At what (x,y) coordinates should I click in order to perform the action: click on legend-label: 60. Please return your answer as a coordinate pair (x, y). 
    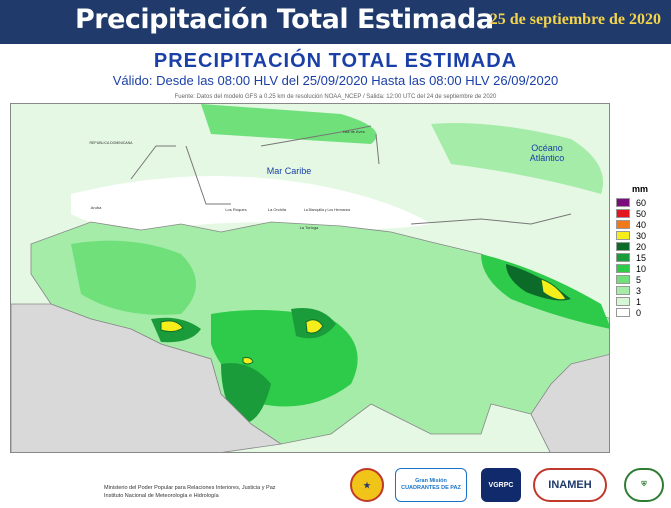
    Looking at the image, I should click on (641, 202).